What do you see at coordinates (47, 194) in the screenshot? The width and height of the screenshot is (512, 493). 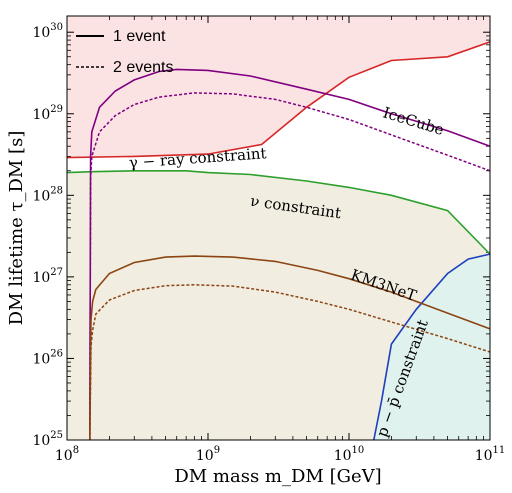 I see `y-tick-label: 1028` at bounding box center [47, 194].